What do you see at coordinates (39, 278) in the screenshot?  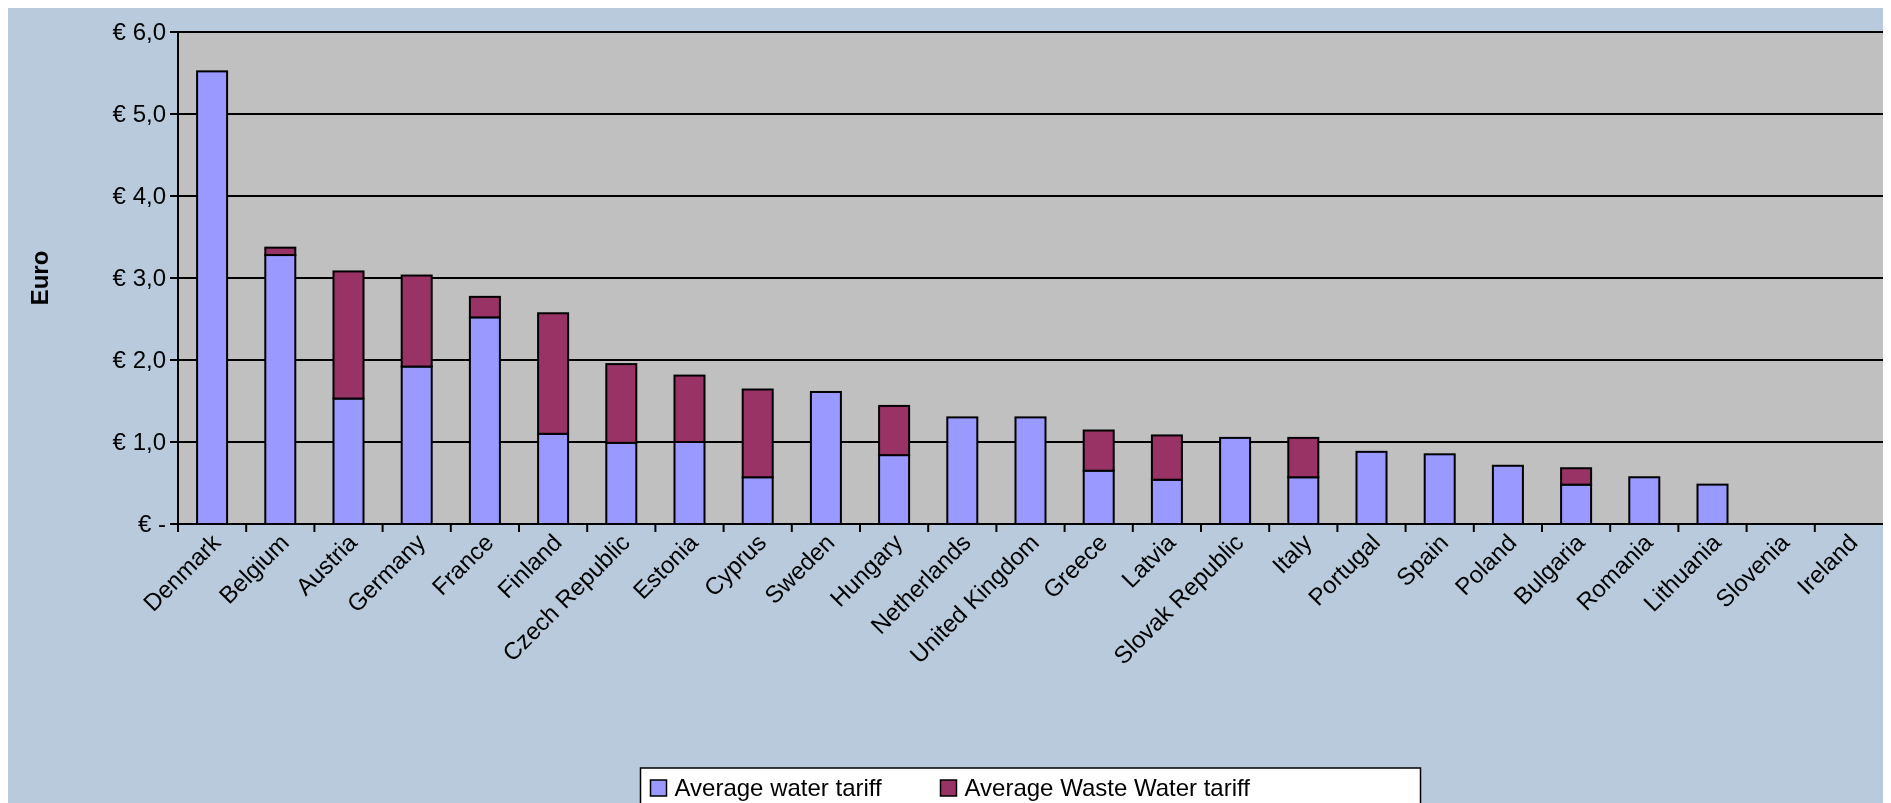 I see `y-axis-title: Euro` at bounding box center [39, 278].